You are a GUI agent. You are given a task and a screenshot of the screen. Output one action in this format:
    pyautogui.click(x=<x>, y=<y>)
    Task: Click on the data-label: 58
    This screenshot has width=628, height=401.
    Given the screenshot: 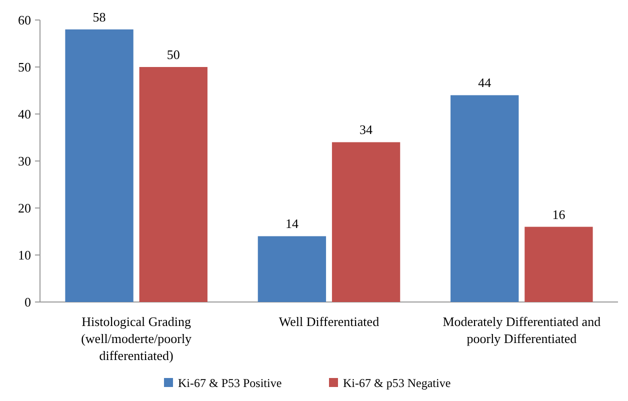 What is the action you would take?
    pyautogui.click(x=99, y=16)
    